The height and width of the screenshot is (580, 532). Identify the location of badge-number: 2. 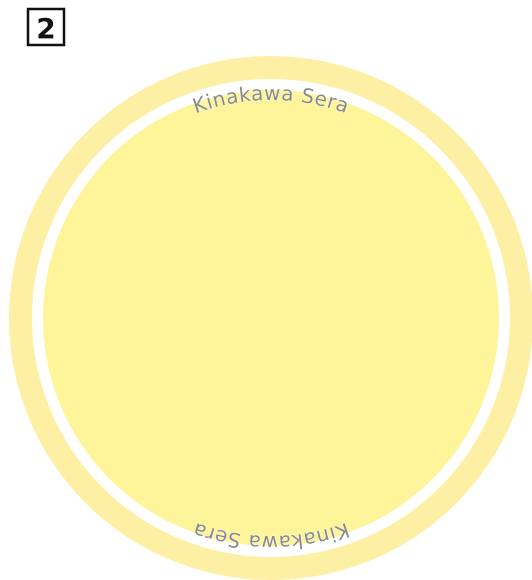
(45, 28).